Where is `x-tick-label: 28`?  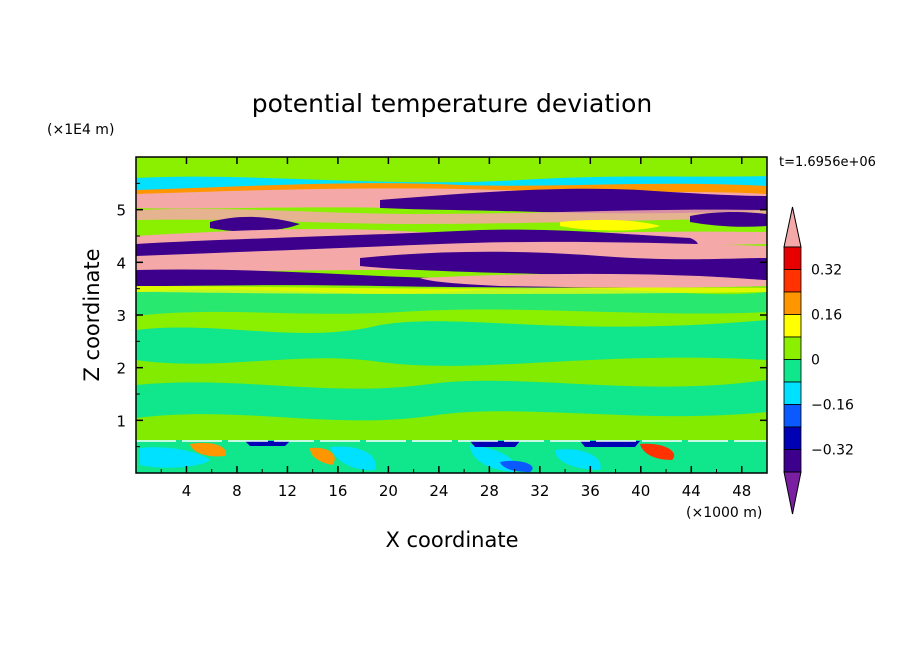
x-tick-label: 28 is located at coordinates (489, 491).